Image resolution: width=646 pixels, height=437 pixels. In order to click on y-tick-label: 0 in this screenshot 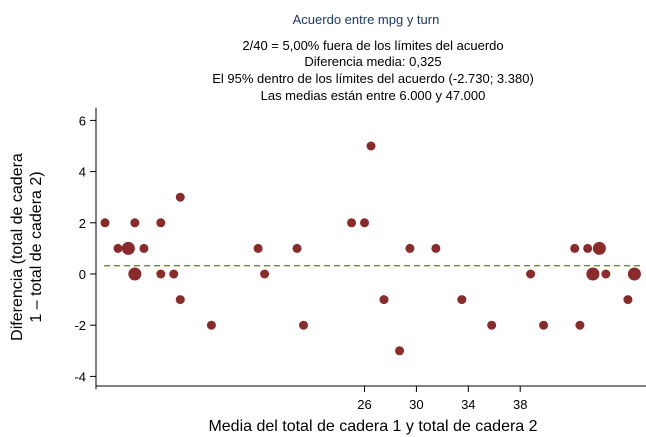, I will do `click(82, 274)`.